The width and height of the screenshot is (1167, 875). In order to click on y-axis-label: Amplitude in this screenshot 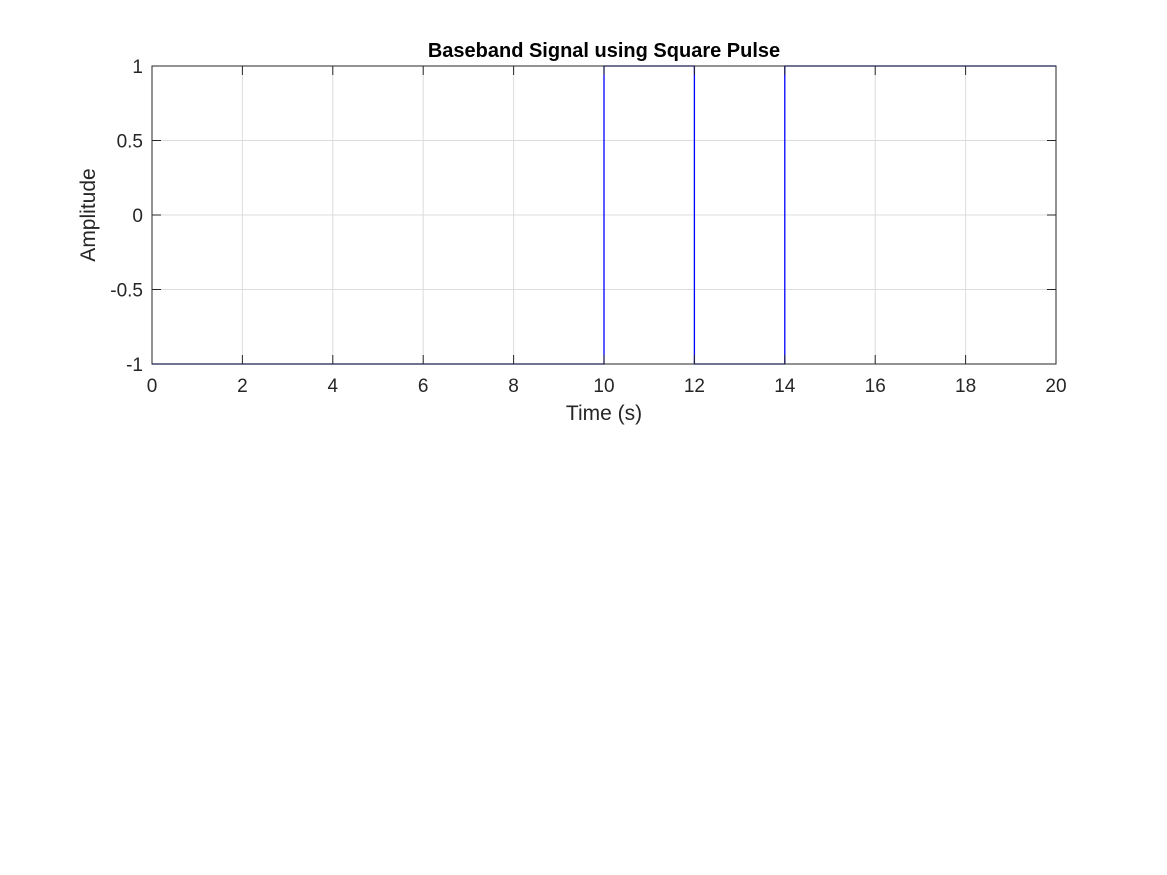, I will do `click(88, 214)`.